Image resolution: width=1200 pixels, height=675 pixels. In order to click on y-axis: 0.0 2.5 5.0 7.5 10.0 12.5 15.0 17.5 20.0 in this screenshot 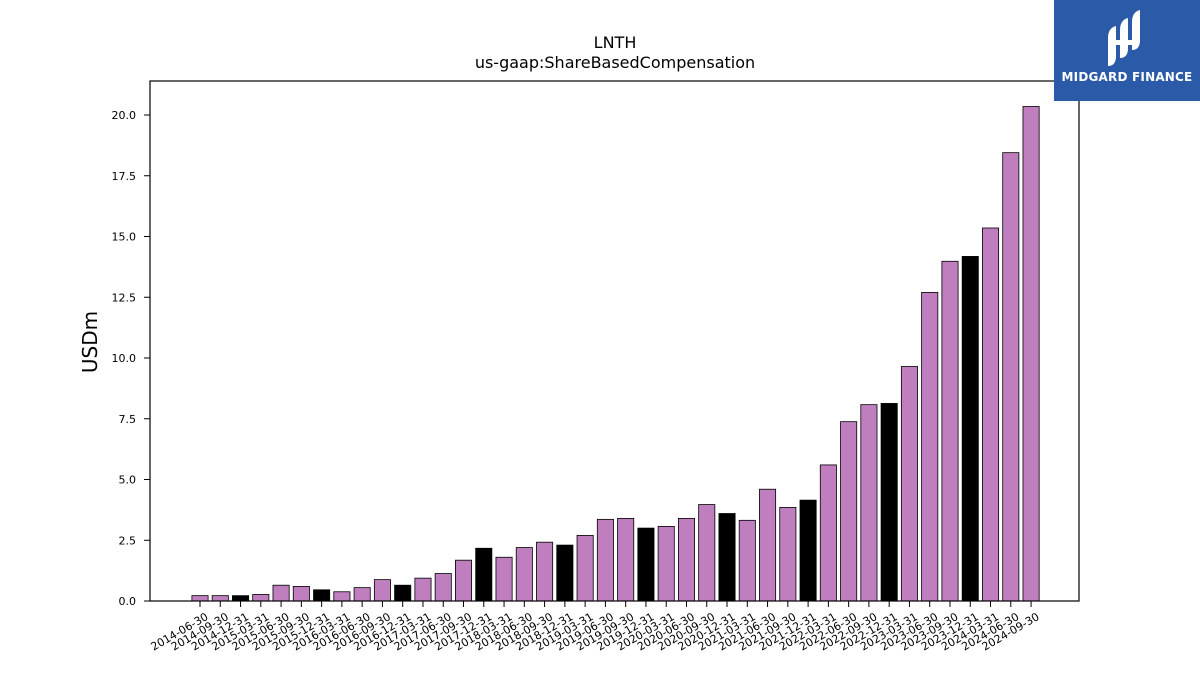, I will do `click(131, 358)`.